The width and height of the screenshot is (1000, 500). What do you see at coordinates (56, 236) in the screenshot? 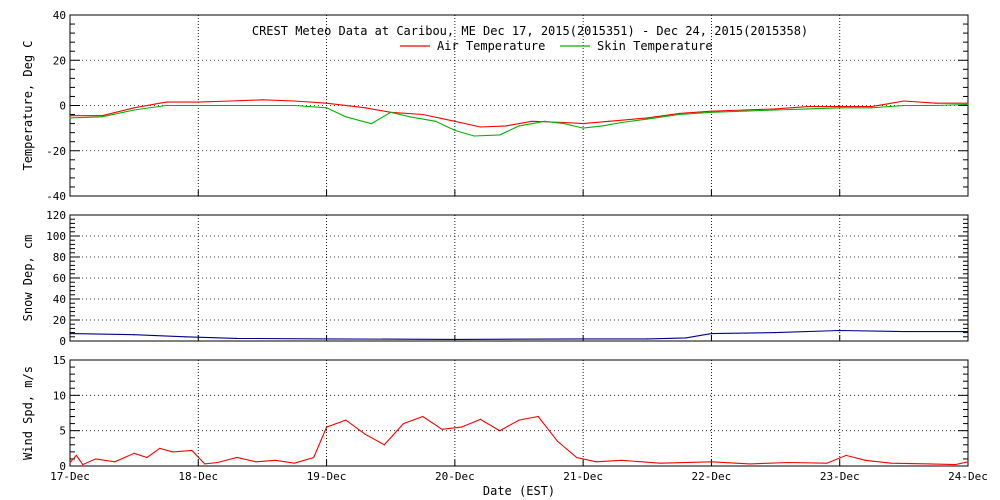
I see `y-tick-label: 100` at bounding box center [56, 236].